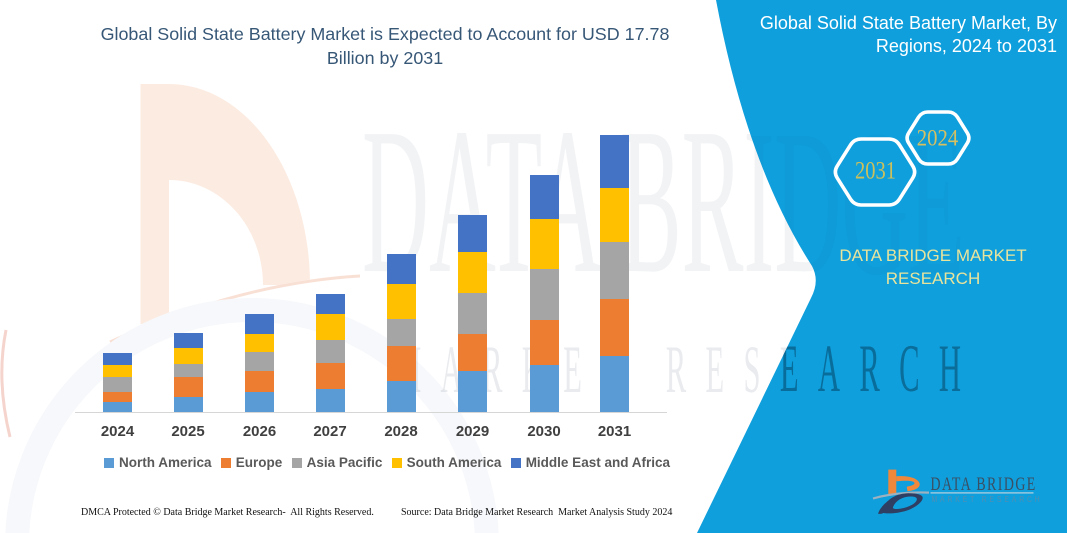 The width and height of the screenshot is (1067, 533). What do you see at coordinates (875, 170) in the screenshot?
I see `svg-text: 2031` at bounding box center [875, 170].